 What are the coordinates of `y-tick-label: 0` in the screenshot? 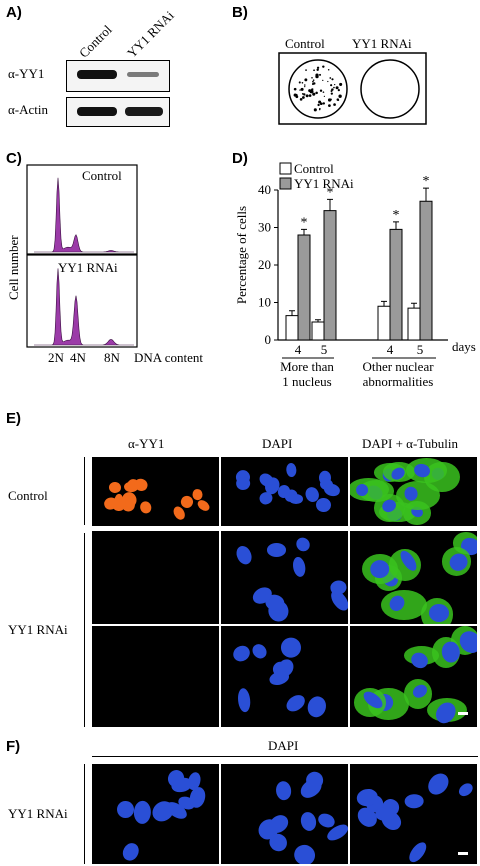 It's located at (268, 339).